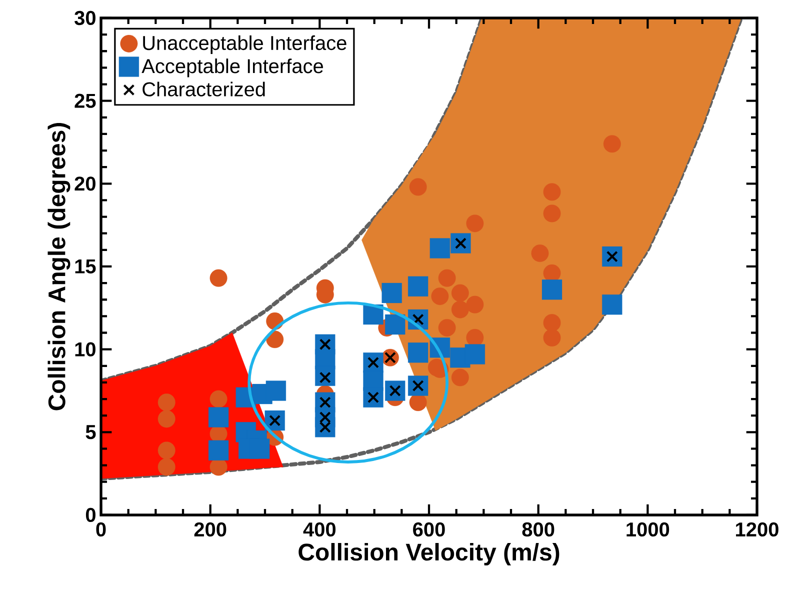 This screenshot has width=796, height=602. I want to click on x-tick-label: 0, so click(101, 529).